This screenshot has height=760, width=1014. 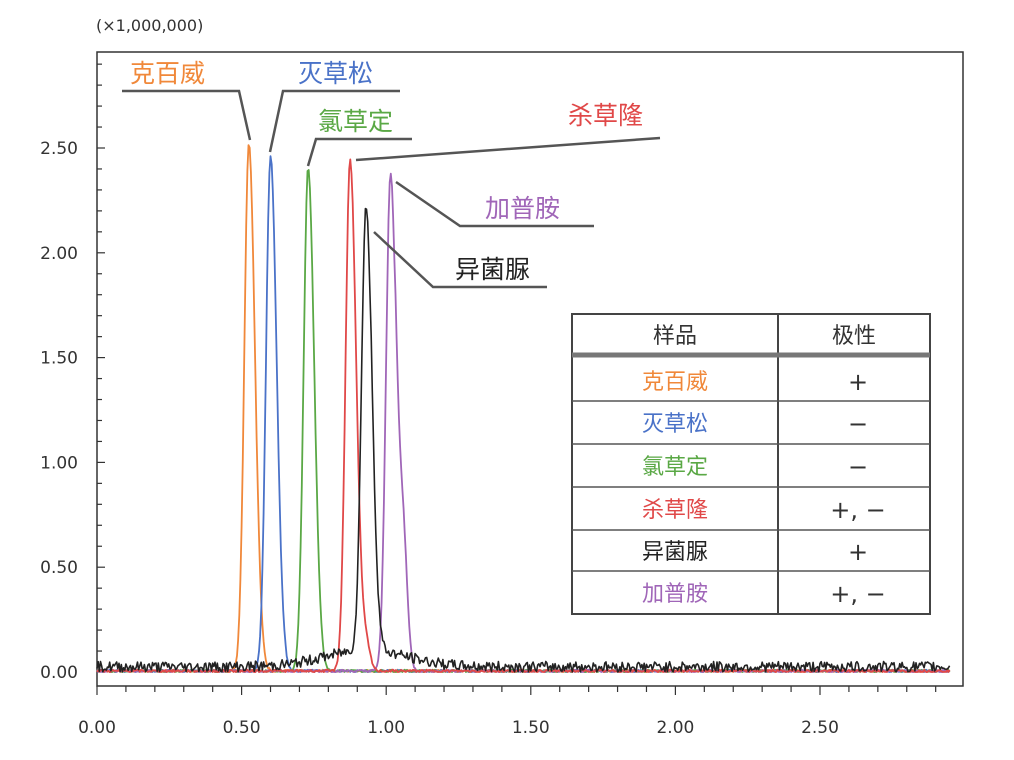 I want to click on leader-line-克百威, so click(x=187, y=115).